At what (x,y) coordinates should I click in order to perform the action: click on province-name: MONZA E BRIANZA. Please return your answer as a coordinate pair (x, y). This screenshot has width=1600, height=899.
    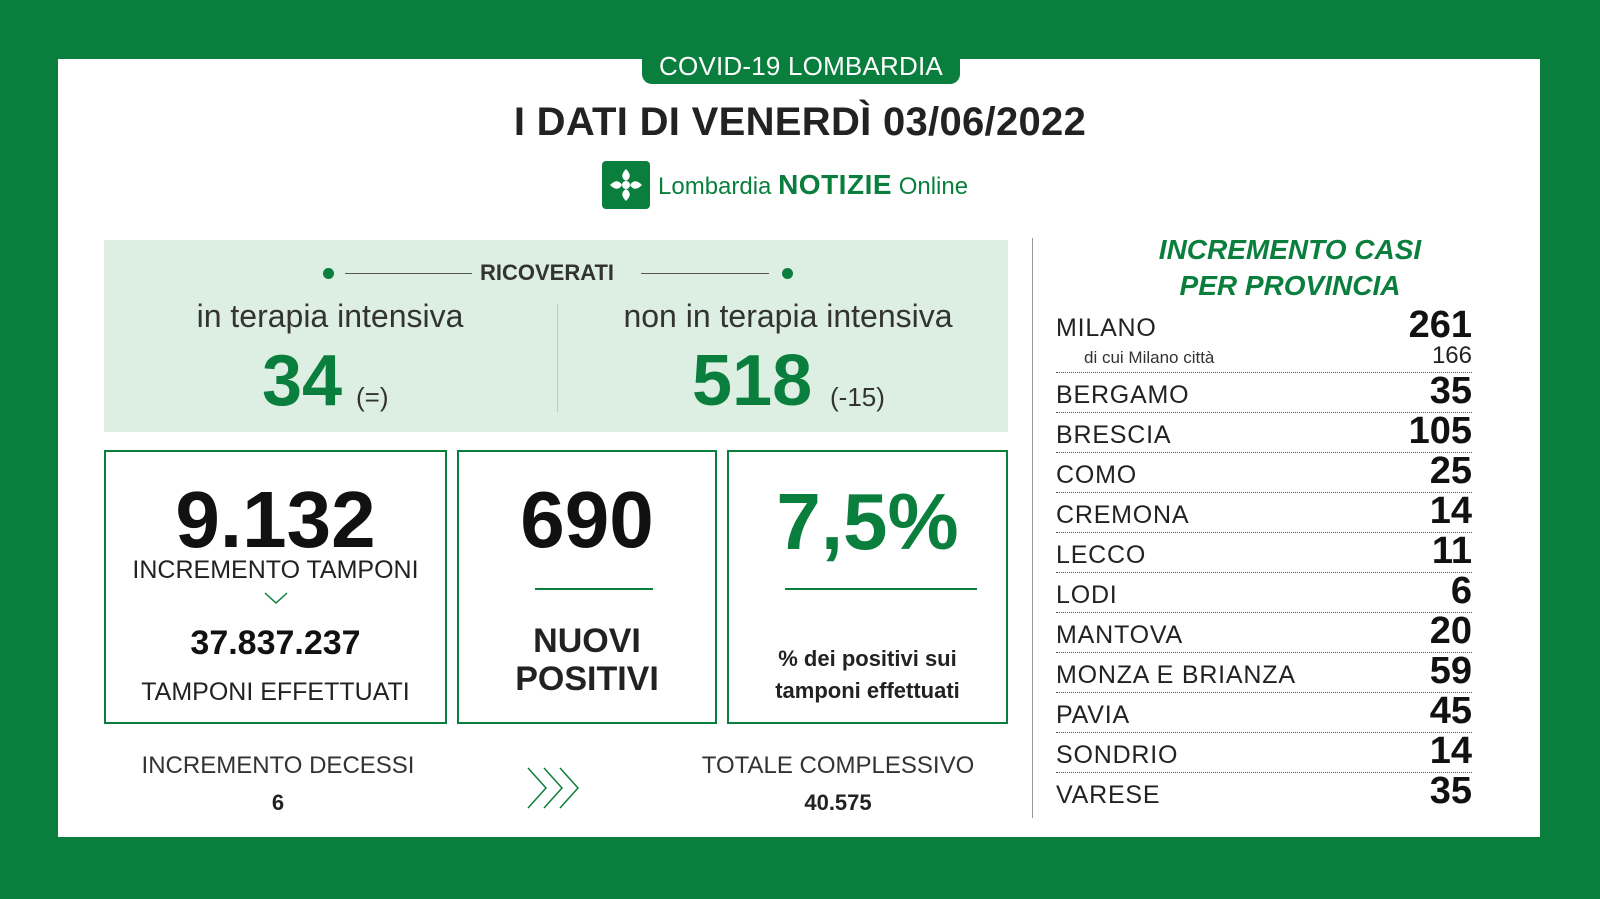
    Looking at the image, I should click on (1176, 675).